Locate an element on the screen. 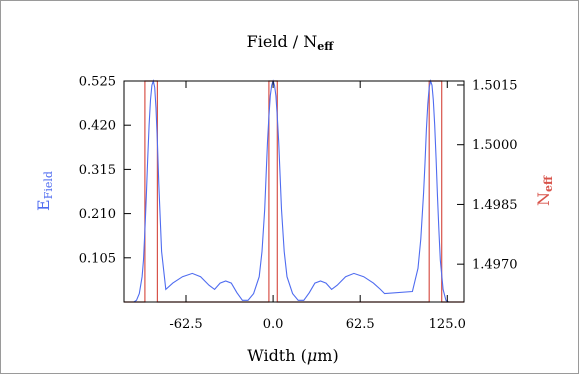 The height and width of the screenshot is (375, 579). y-right-tick-label: 1.5000 is located at coordinates (495, 145).